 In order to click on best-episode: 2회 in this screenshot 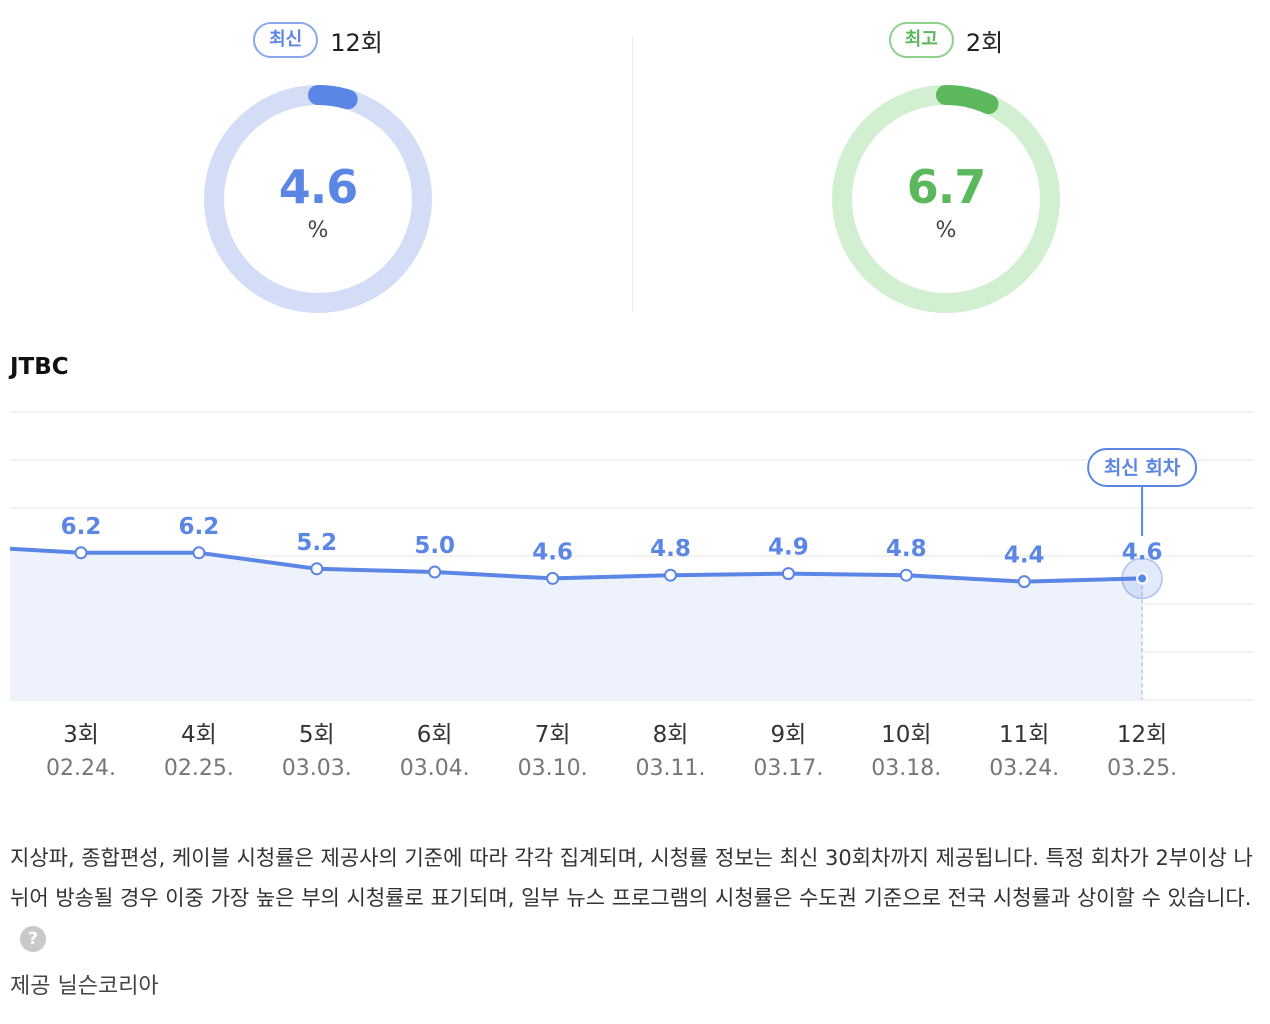, I will do `click(984, 42)`.